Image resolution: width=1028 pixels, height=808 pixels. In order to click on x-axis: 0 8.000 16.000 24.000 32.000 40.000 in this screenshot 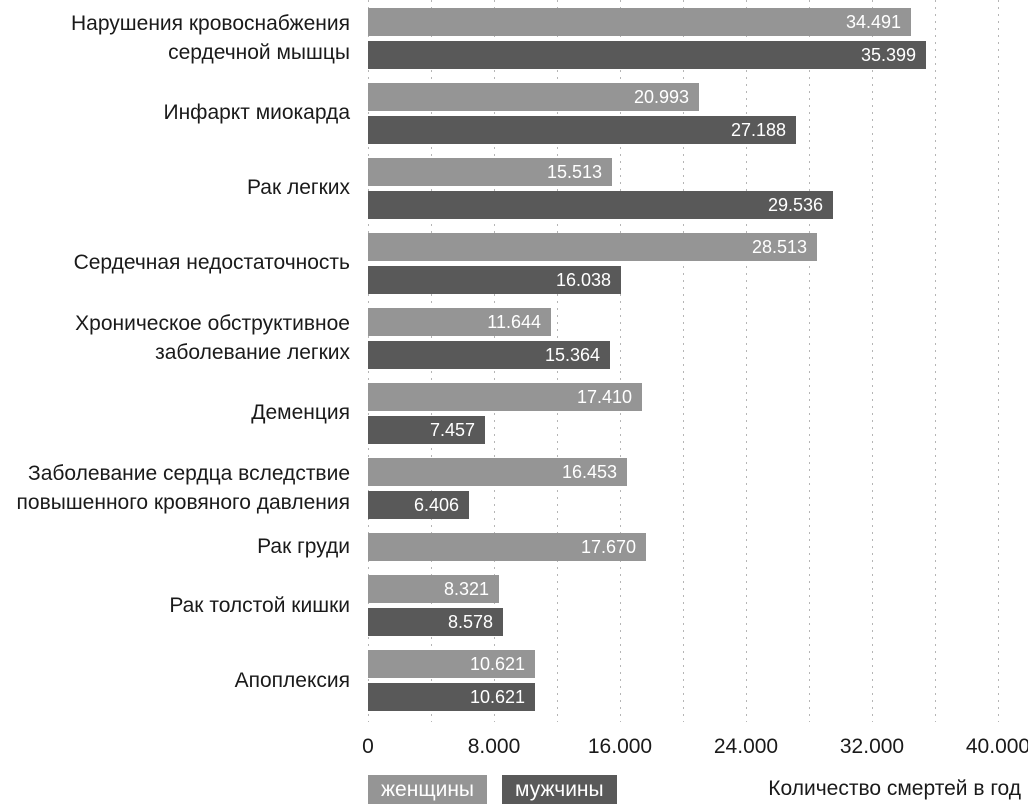, I will do `click(695, 749)`.